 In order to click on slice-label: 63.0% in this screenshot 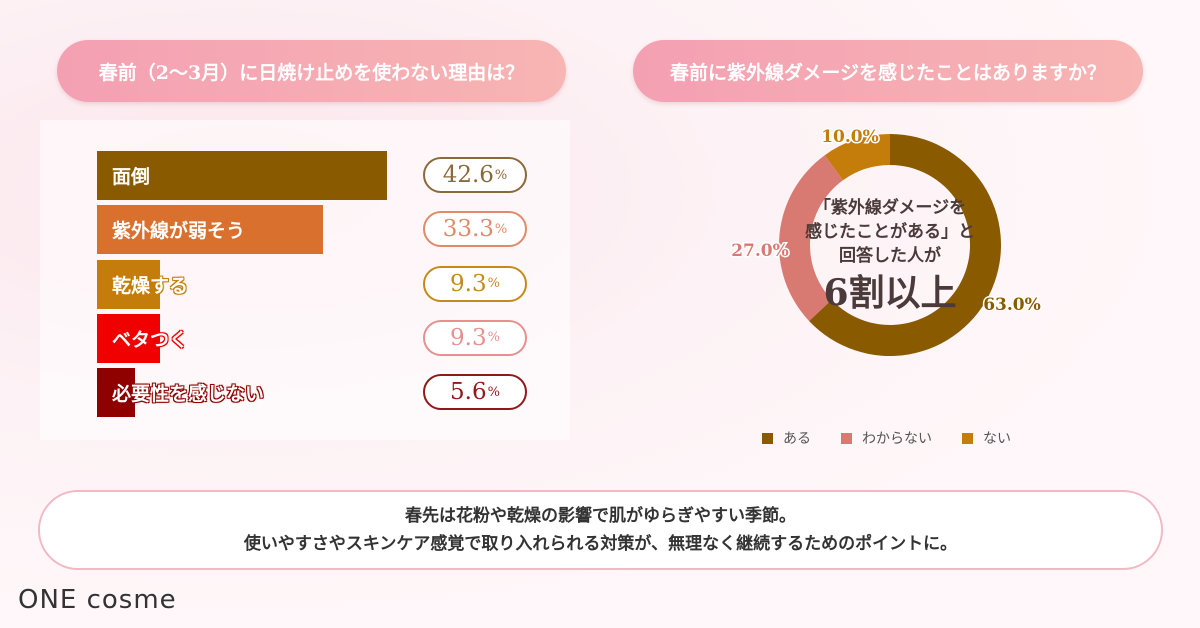, I will do `click(1012, 305)`.